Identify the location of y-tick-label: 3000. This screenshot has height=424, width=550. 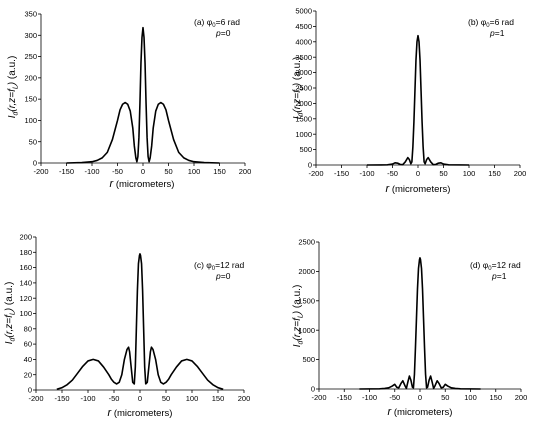
(303, 72).